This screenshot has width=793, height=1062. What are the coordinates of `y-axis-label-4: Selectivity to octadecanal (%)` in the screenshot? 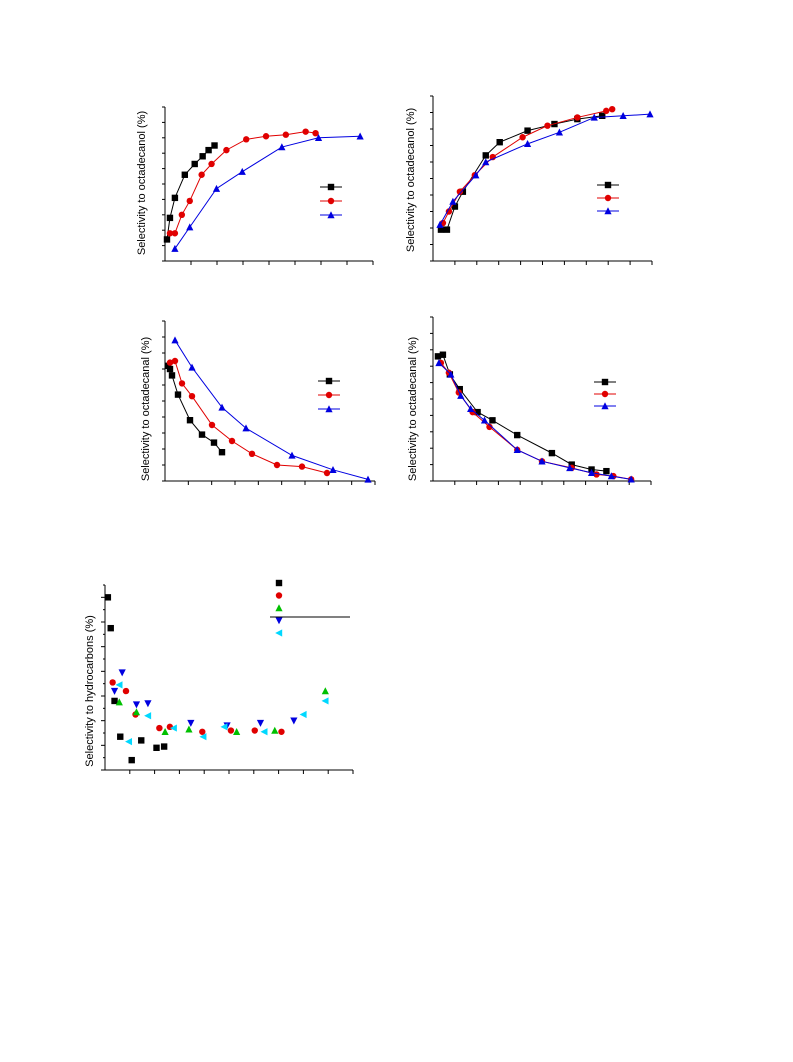 It's located at (413, 409).